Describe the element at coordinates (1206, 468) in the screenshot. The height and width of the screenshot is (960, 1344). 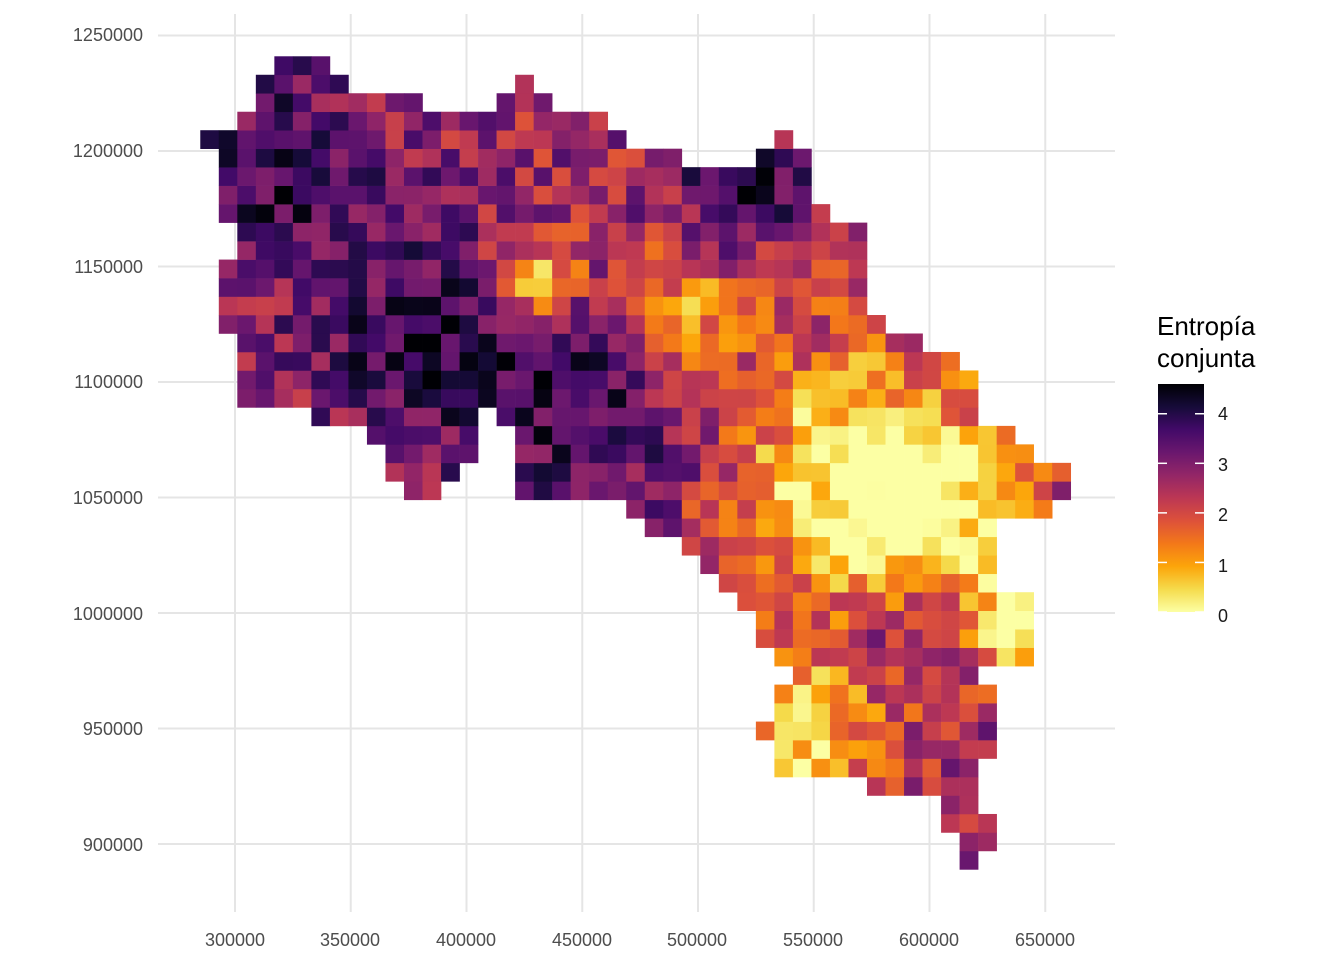
I see `color-legend: Entropía conjunta 0 1 2 3 4` at that location.